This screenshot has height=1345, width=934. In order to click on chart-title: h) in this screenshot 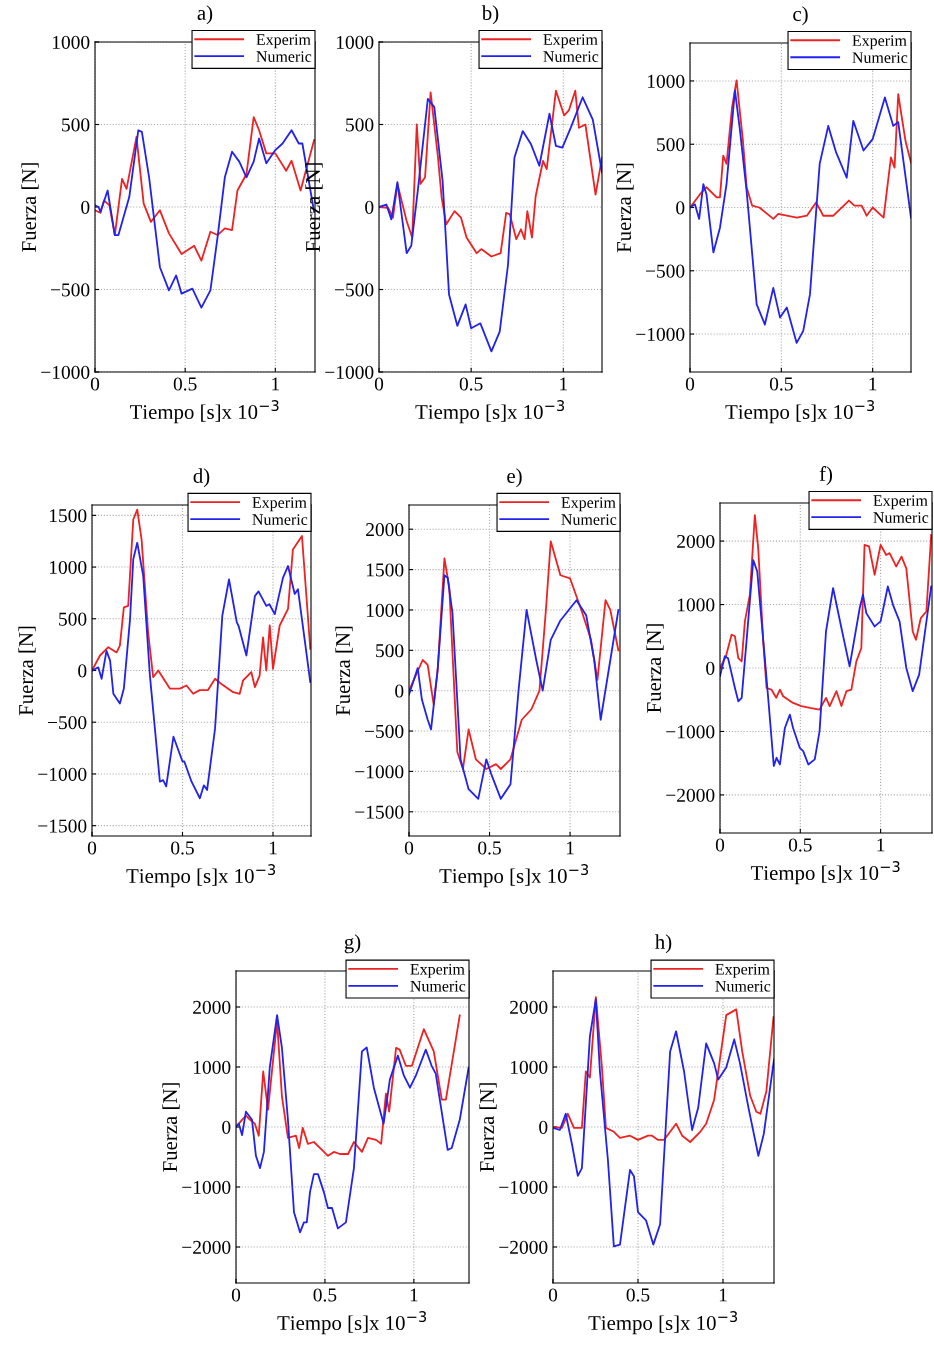, I will do `click(663, 944)`.